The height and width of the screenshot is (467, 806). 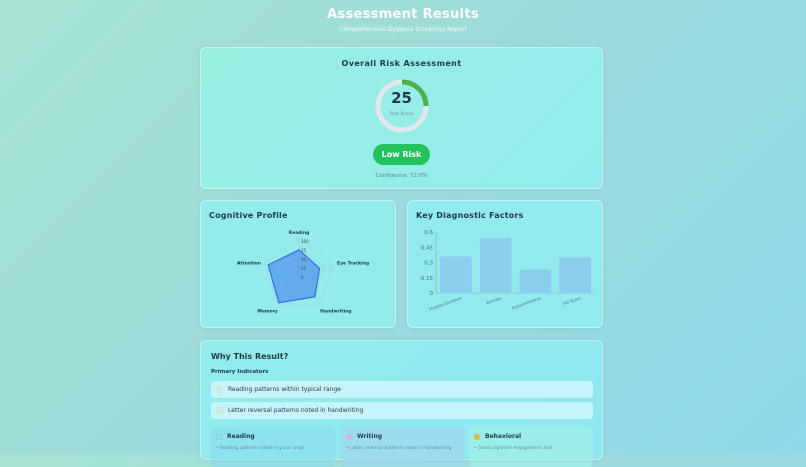 I want to click on y-tick-label: 0.6, so click(x=428, y=233).